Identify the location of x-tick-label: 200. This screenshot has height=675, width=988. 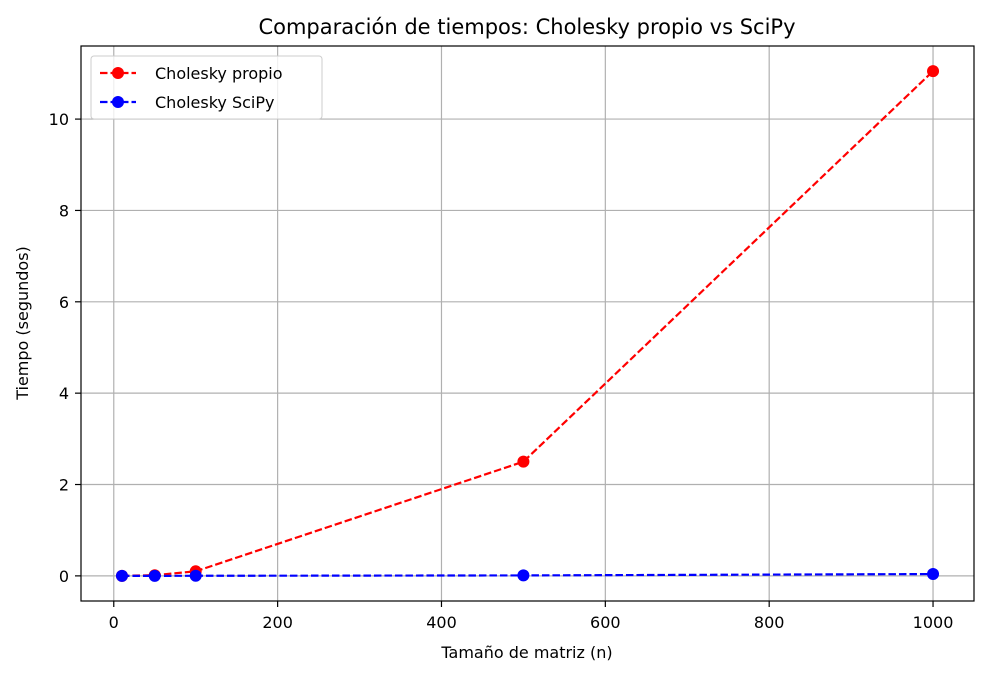
(277, 622).